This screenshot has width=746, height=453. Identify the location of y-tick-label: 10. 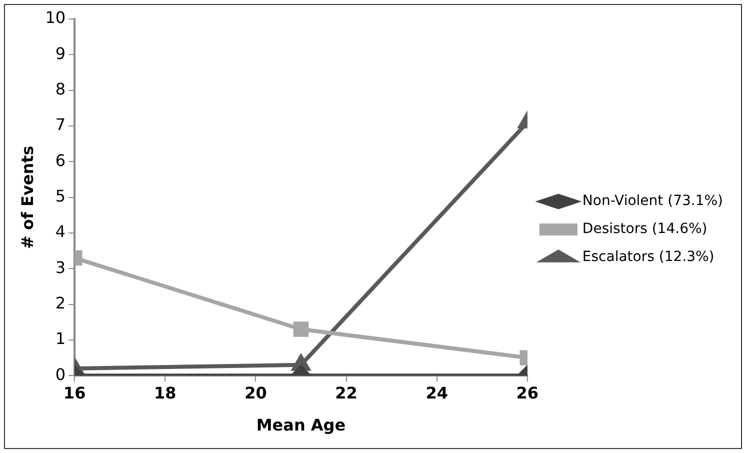
(55, 18).